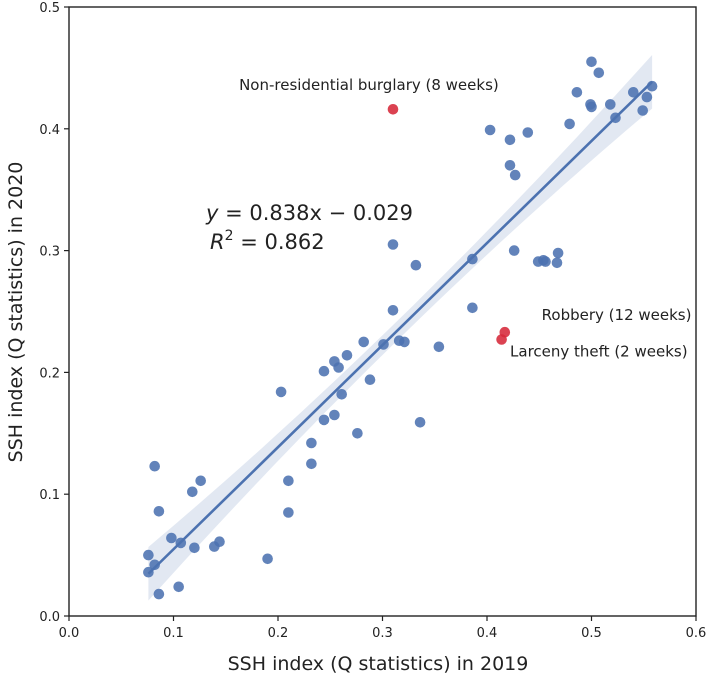 The image size is (707, 676). What do you see at coordinates (378, 664) in the screenshot?
I see `x-axis-title: SSH index (Q statistics) in 2019` at bounding box center [378, 664].